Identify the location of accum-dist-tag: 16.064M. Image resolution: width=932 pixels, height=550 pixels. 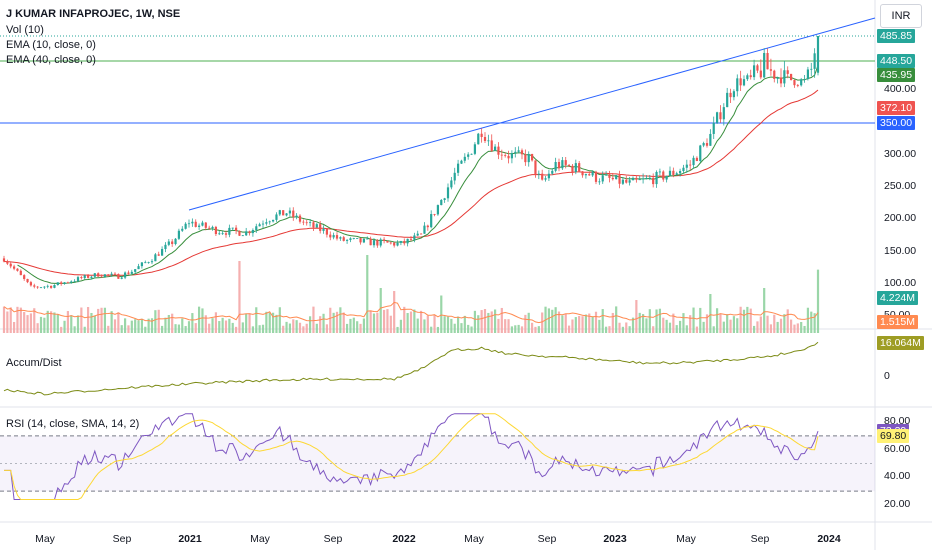
(900, 343).